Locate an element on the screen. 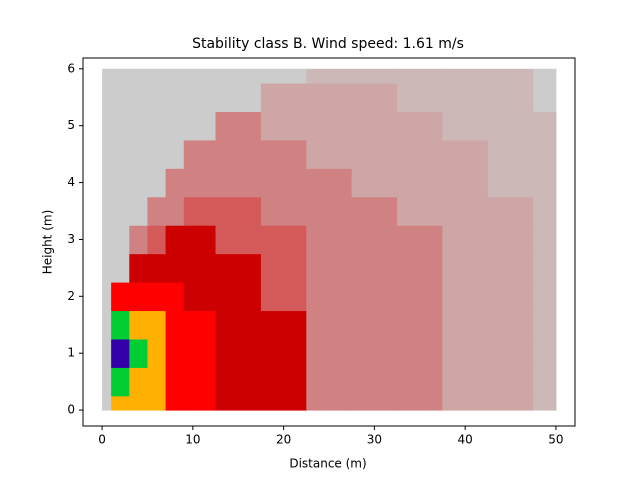  y-tick-label: 4 is located at coordinates (71, 182).